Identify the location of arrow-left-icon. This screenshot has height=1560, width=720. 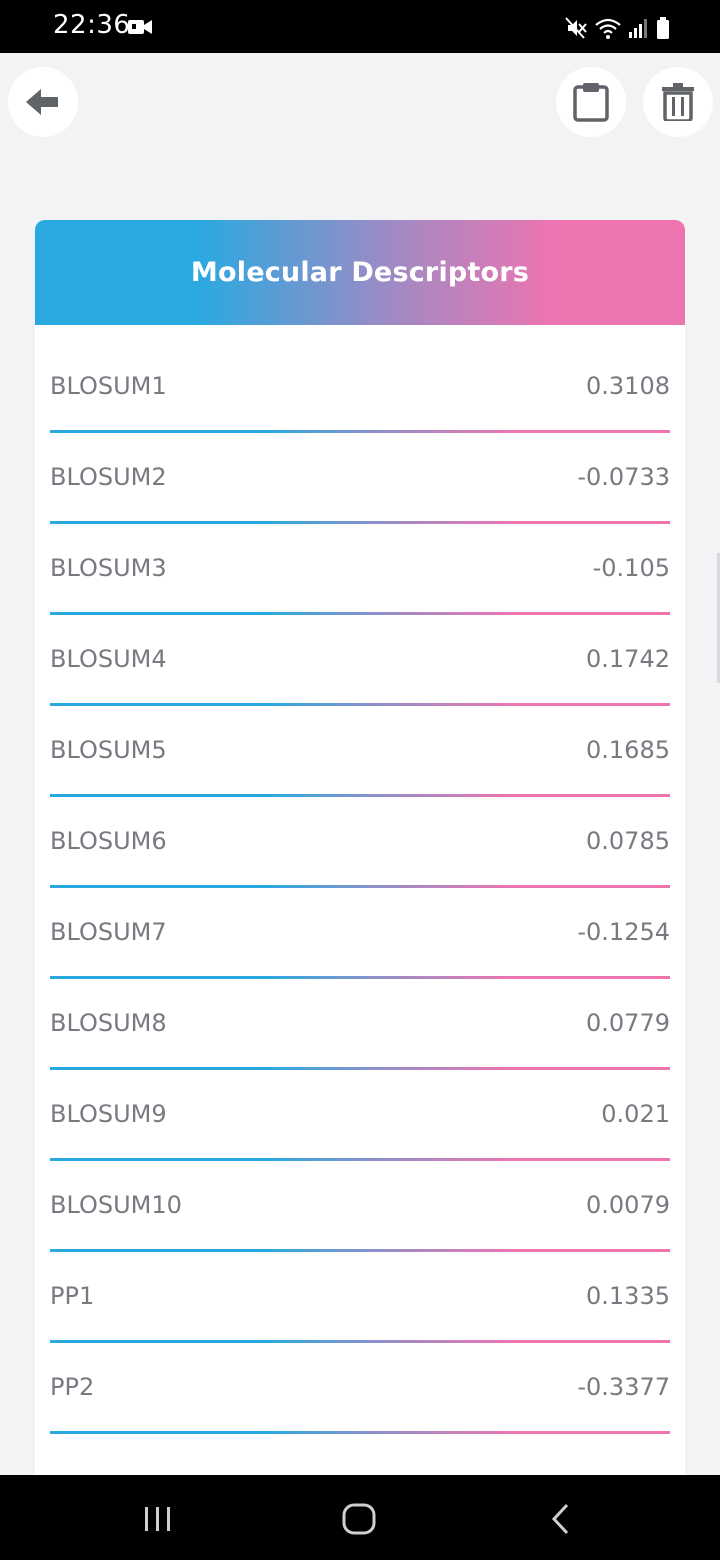
(42, 102).